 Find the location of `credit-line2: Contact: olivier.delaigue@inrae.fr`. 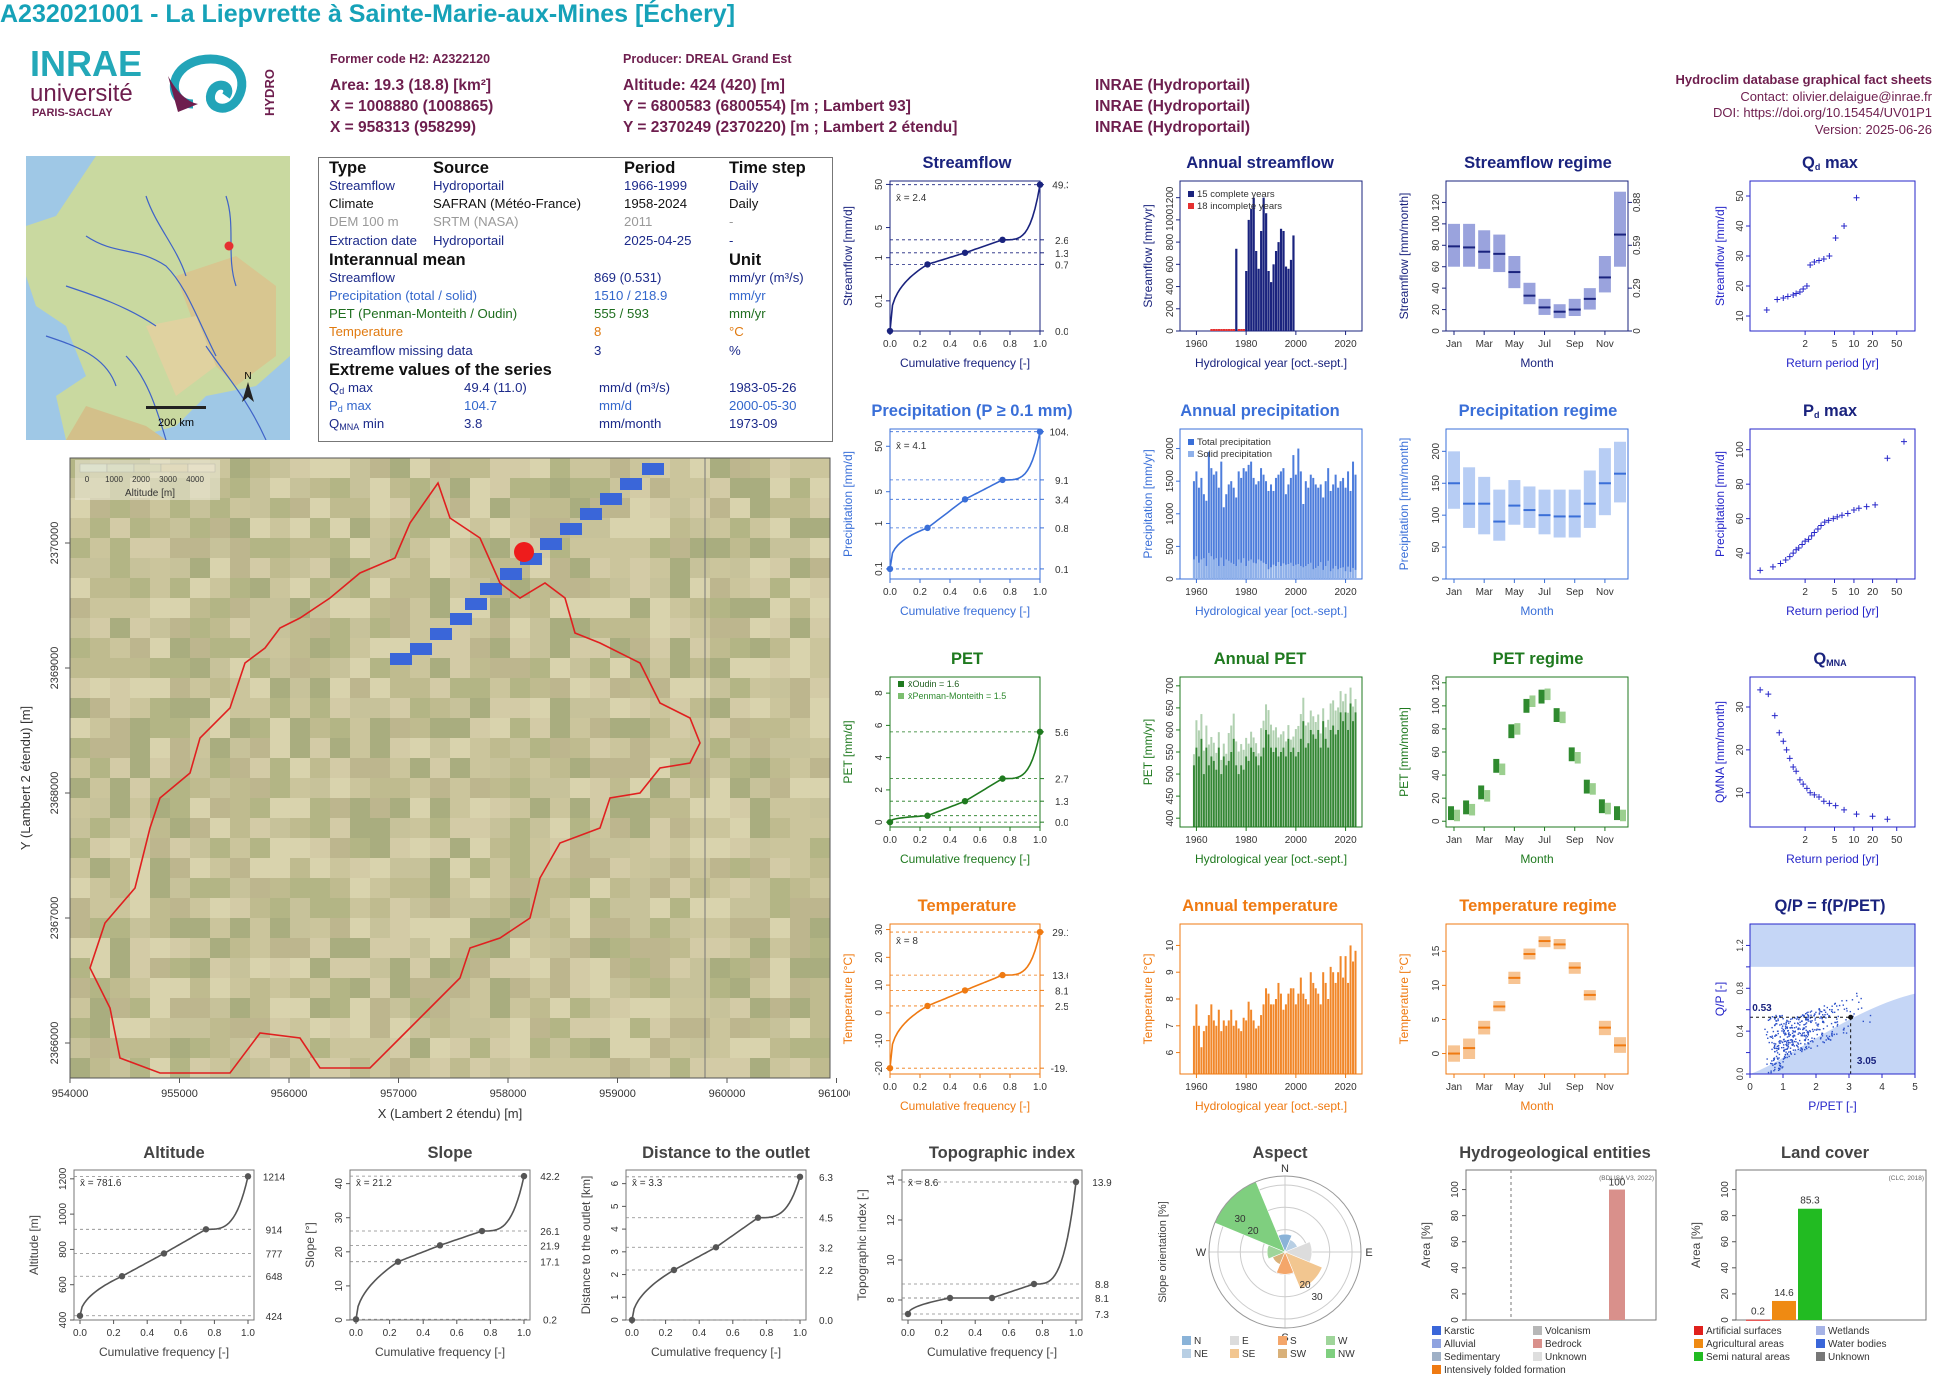

credit-line2: Contact: olivier.delaigue@inrae.fr is located at coordinates (1836, 96).